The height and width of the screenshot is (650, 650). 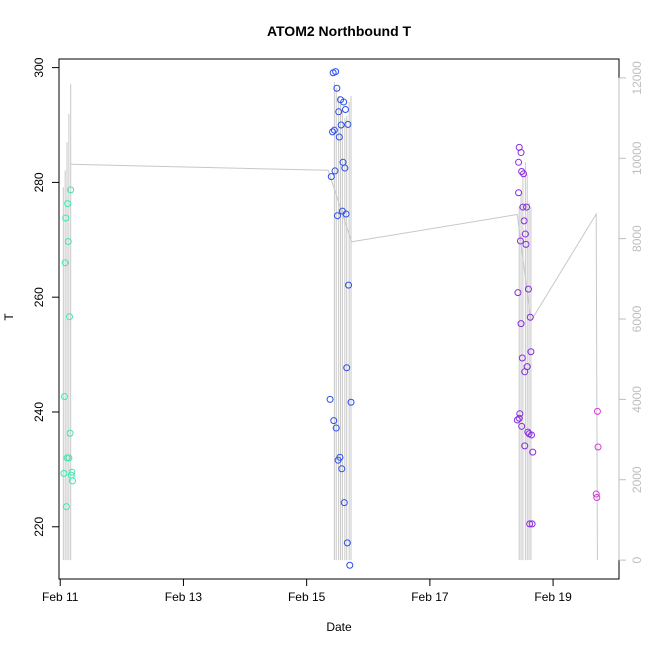 What do you see at coordinates (339, 627) in the screenshot?
I see `x-axis-label: Date` at bounding box center [339, 627].